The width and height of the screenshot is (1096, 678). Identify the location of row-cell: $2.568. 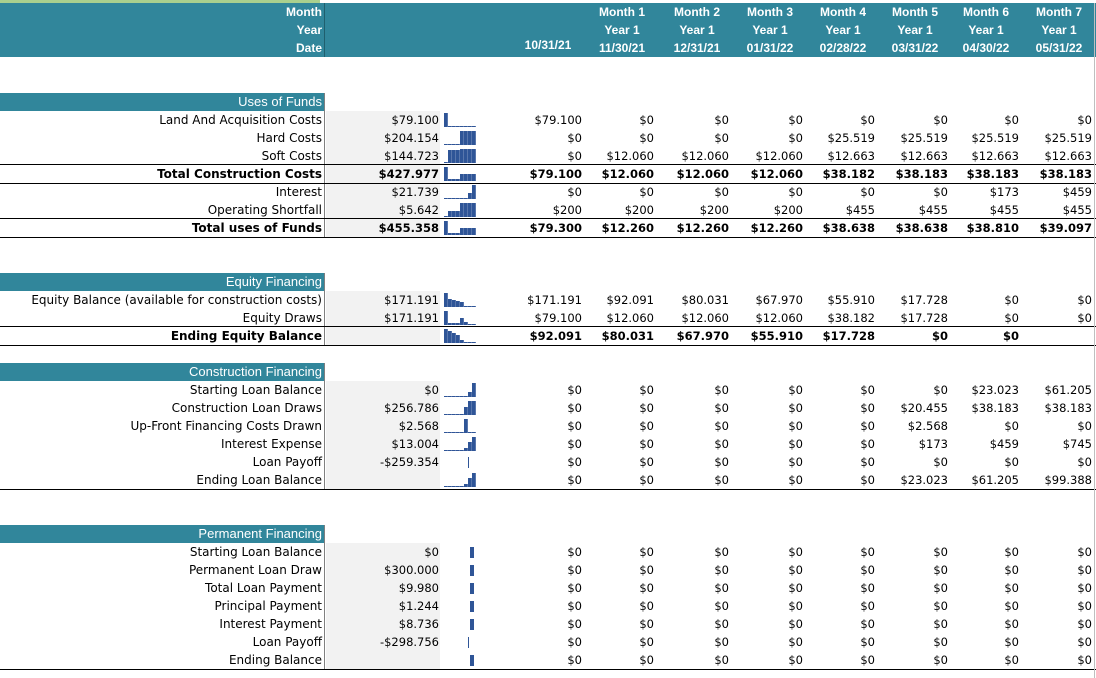
(927, 426).